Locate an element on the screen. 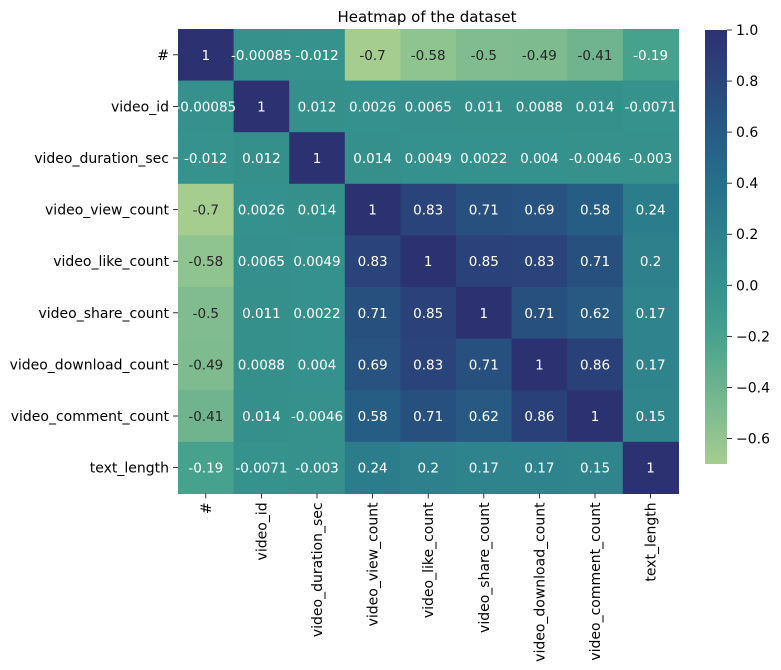  x-tick-label: video_view_count is located at coordinates (374, 564).